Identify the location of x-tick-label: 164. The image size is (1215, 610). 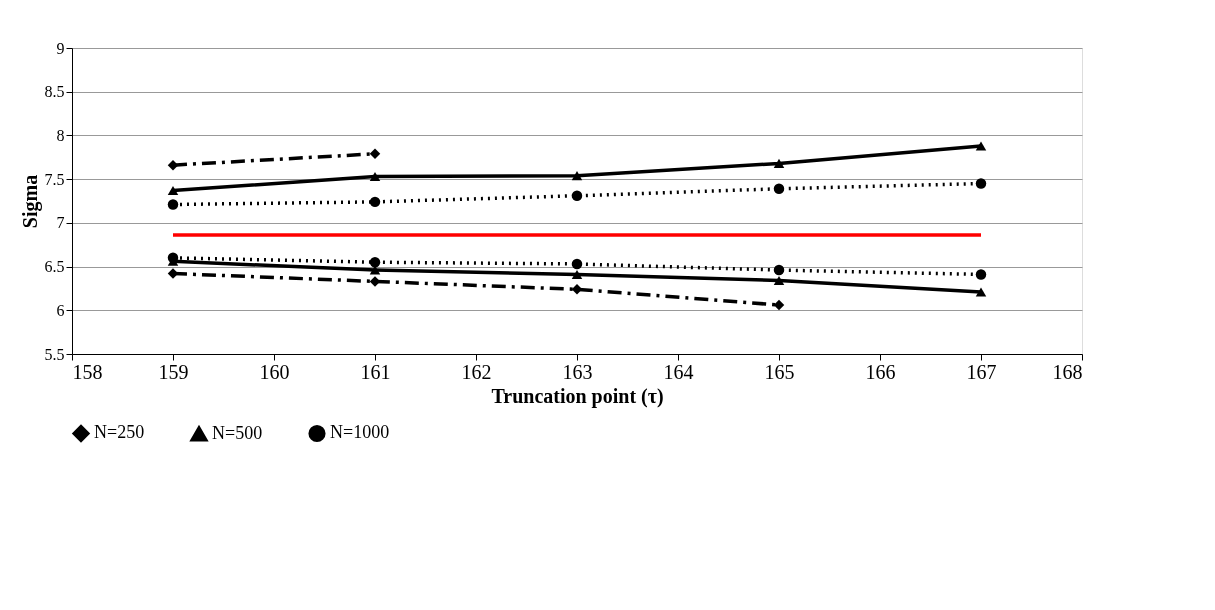
(678, 371).